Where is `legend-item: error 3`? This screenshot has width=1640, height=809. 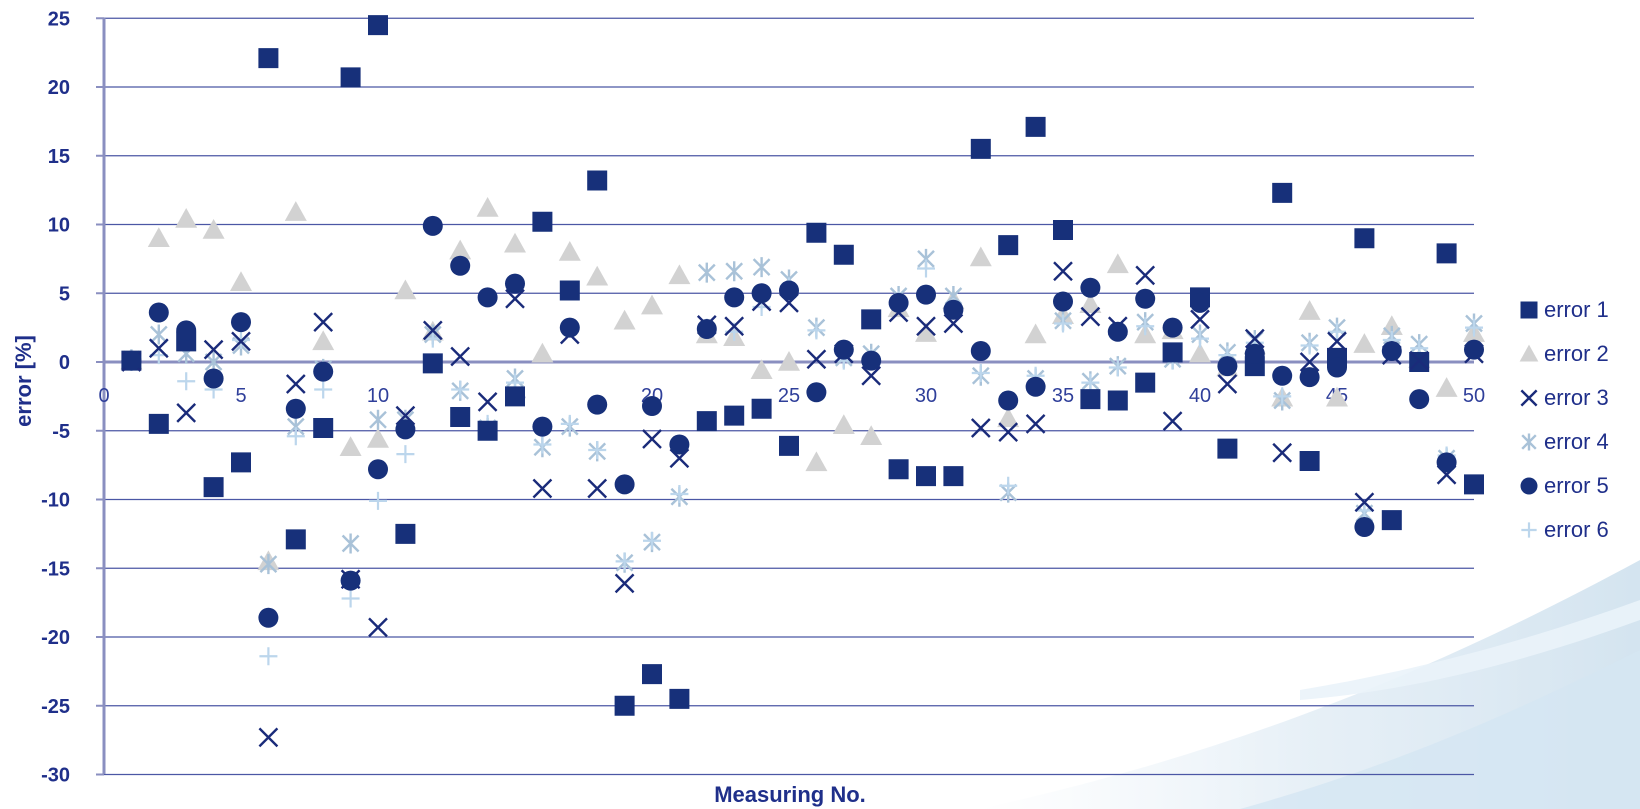 legend-item: error 3 is located at coordinates (1578, 398).